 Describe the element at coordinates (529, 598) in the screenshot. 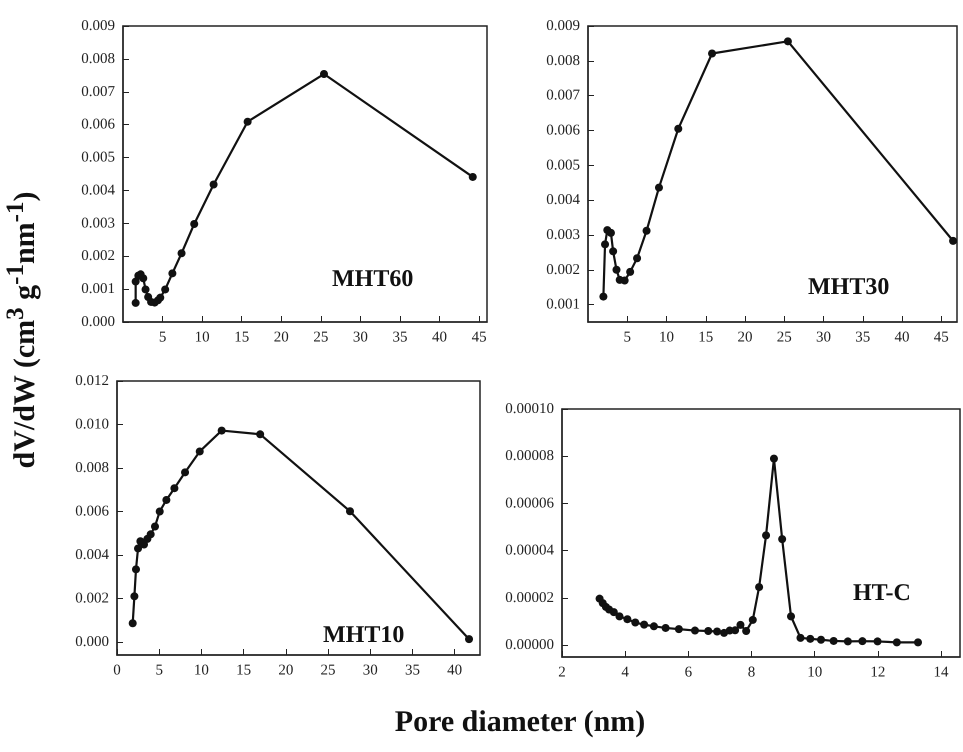

I see `y-tick-label: 0.00002` at that location.